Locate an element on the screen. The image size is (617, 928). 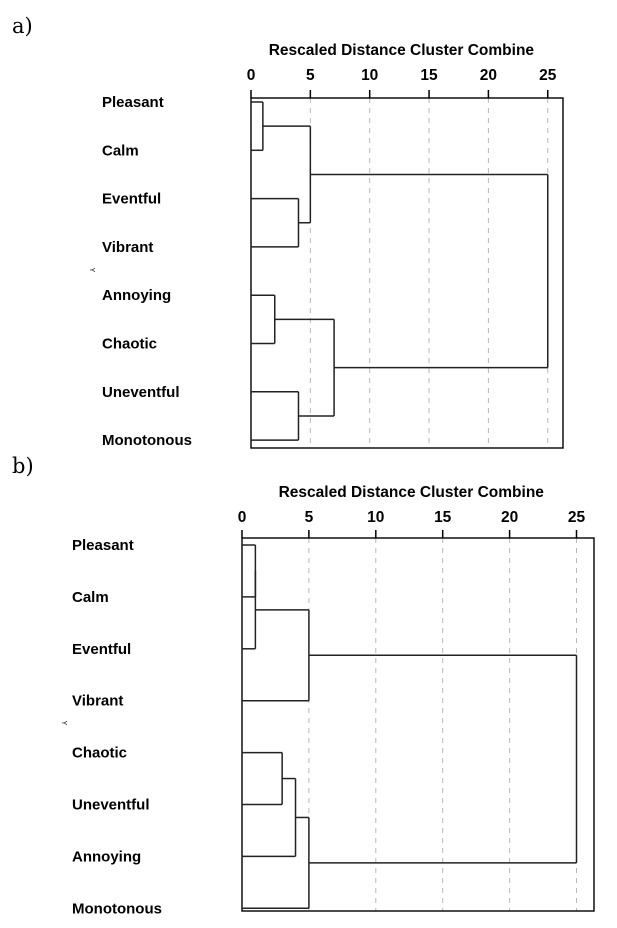
panel-label: a) is located at coordinates (22, 26).